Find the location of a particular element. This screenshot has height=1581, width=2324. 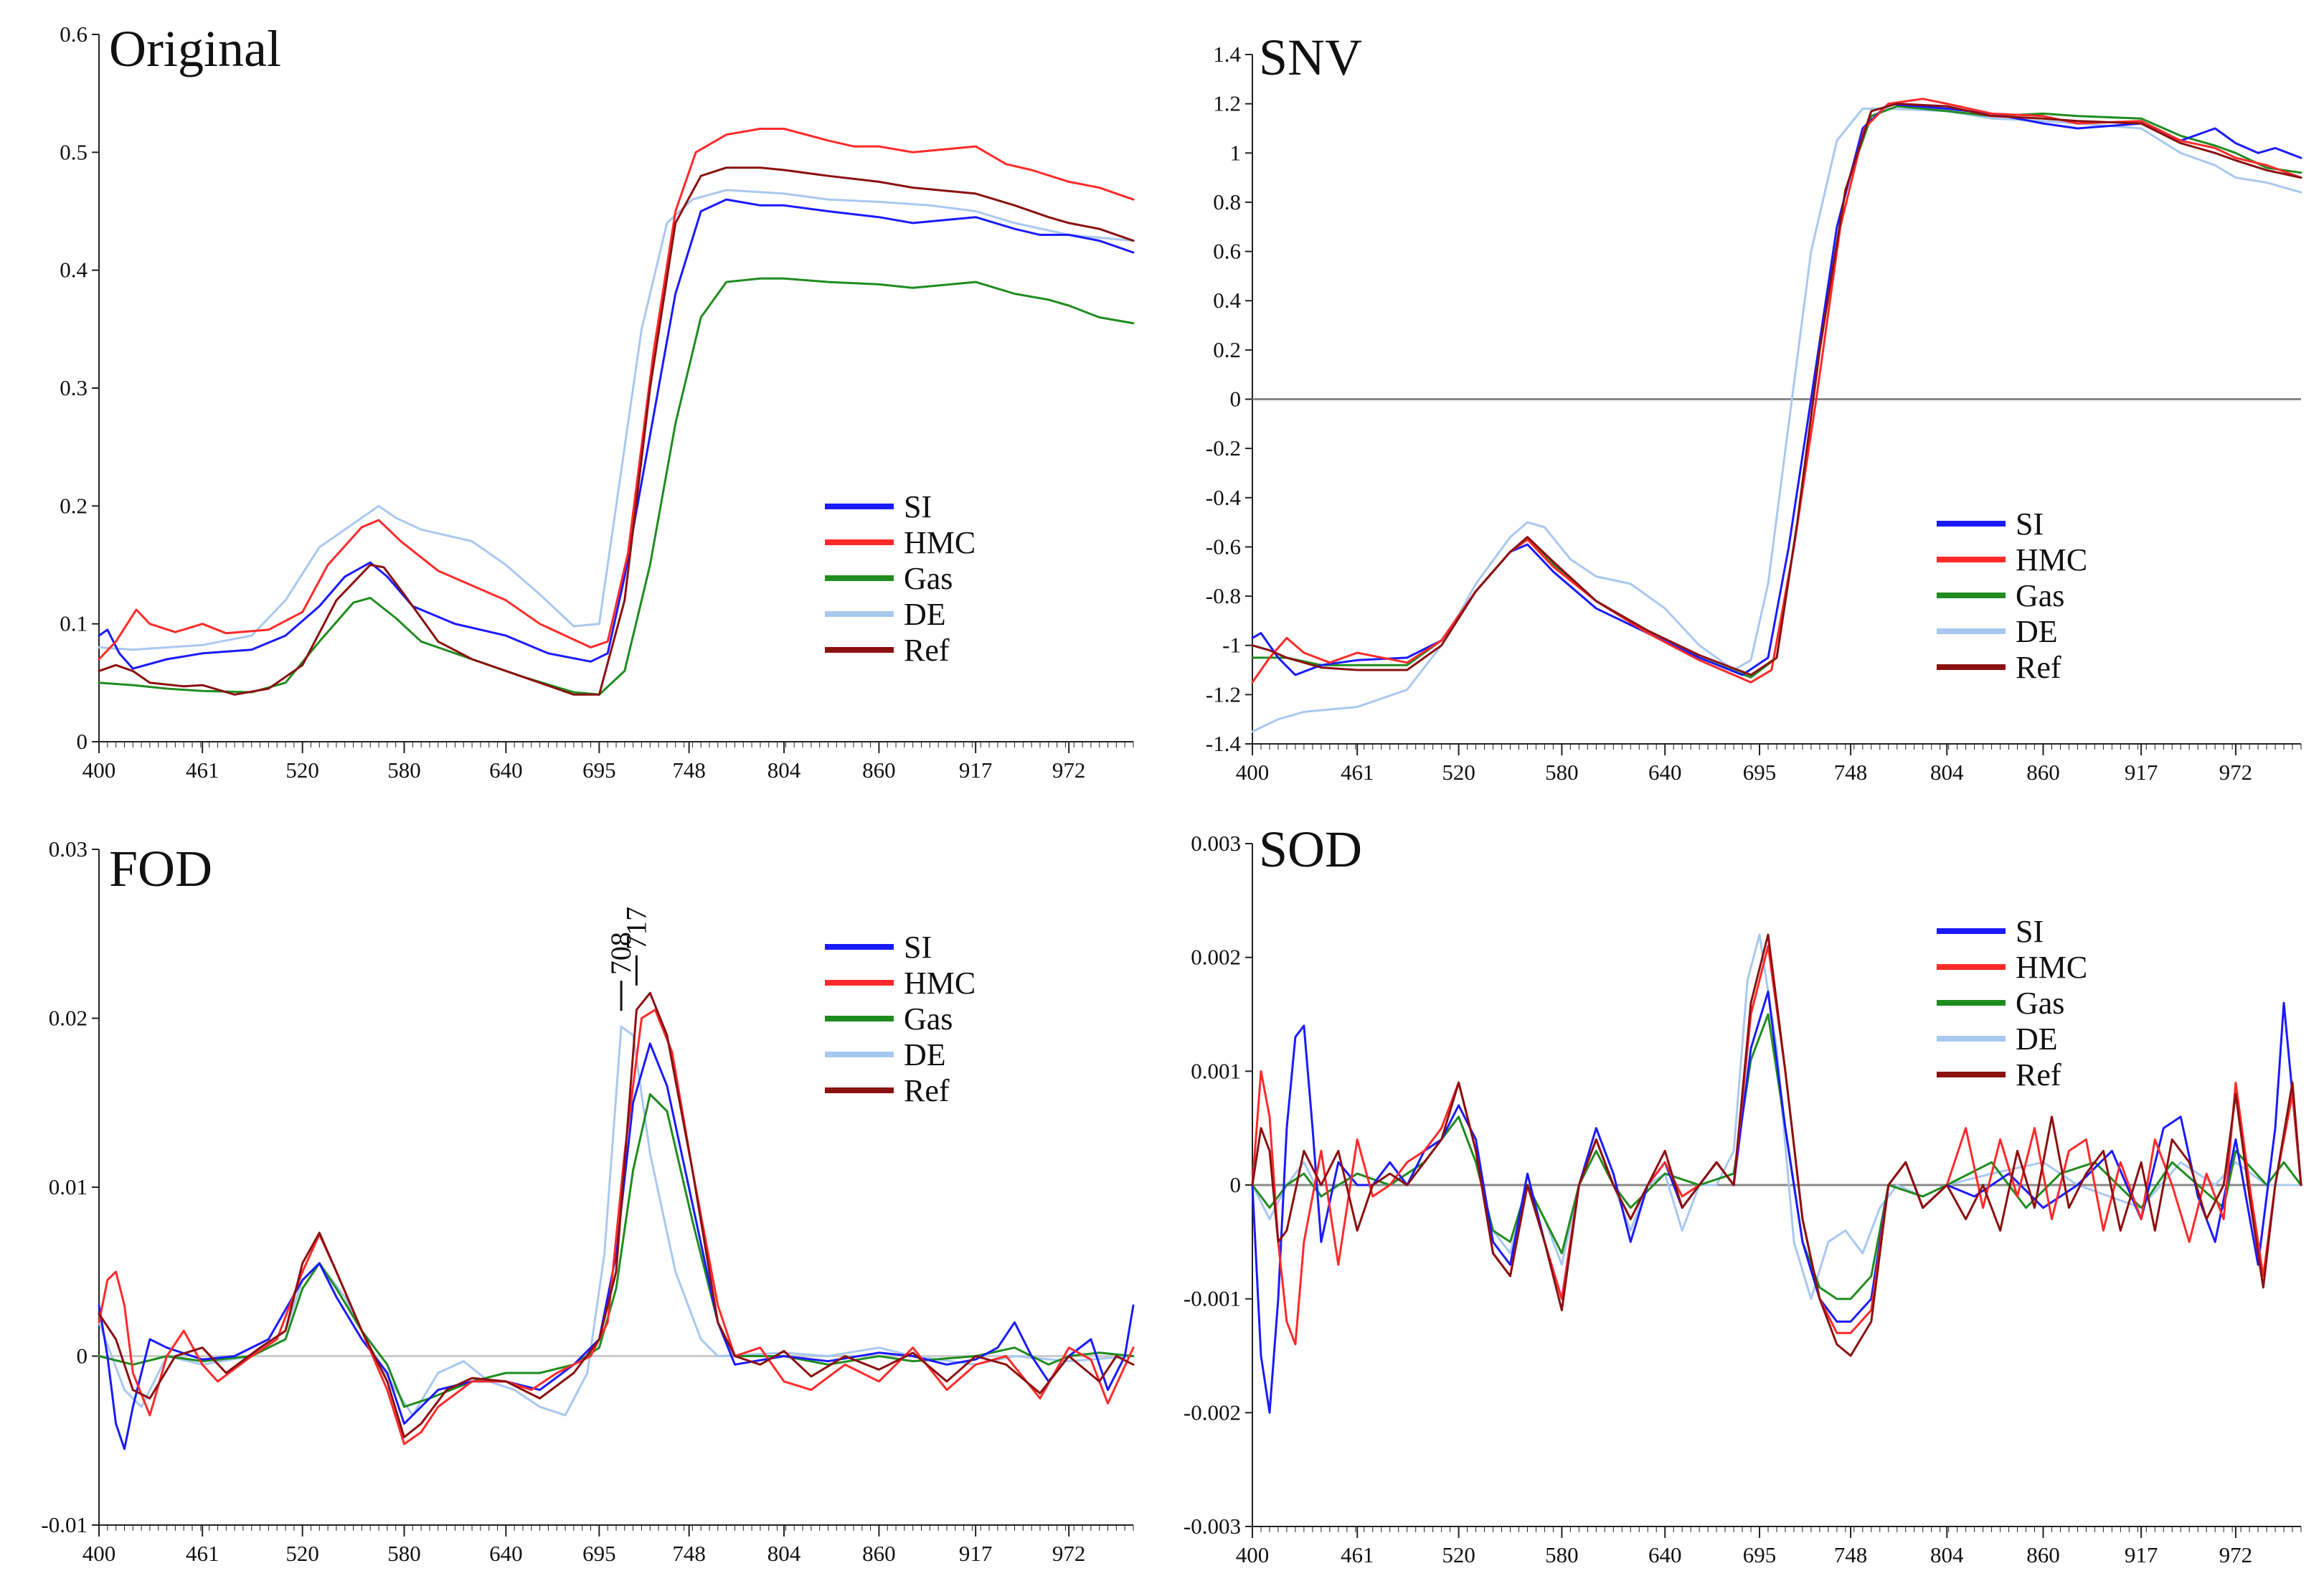

series-line-hmc is located at coordinates (616, 1227).